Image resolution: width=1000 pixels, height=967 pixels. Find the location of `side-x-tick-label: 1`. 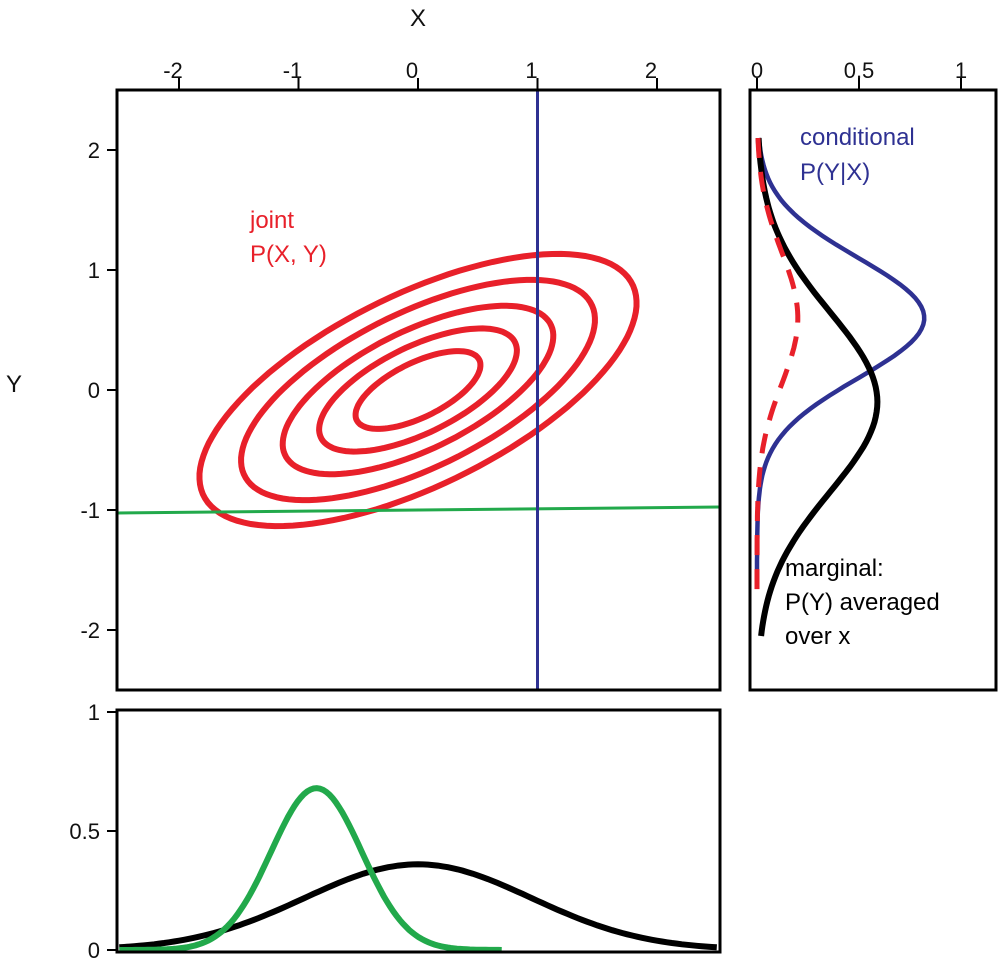

side-x-tick-label: 1 is located at coordinates (961, 70).